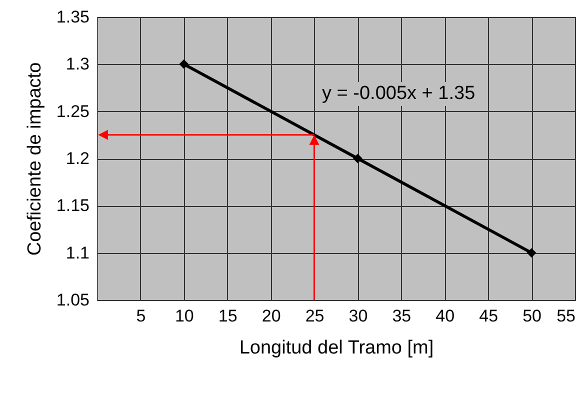 This screenshot has height=407, width=587. Describe the element at coordinates (314, 316) in the screenshot. I see `x-tick-label: 25` at that location.